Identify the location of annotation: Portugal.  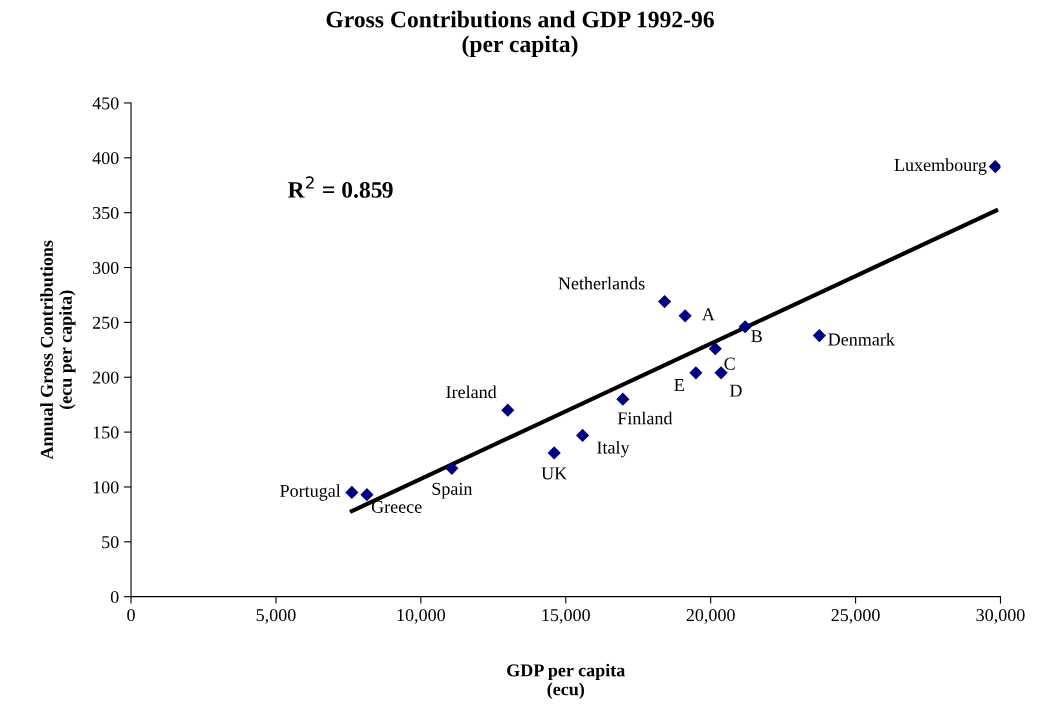
(310, 492).